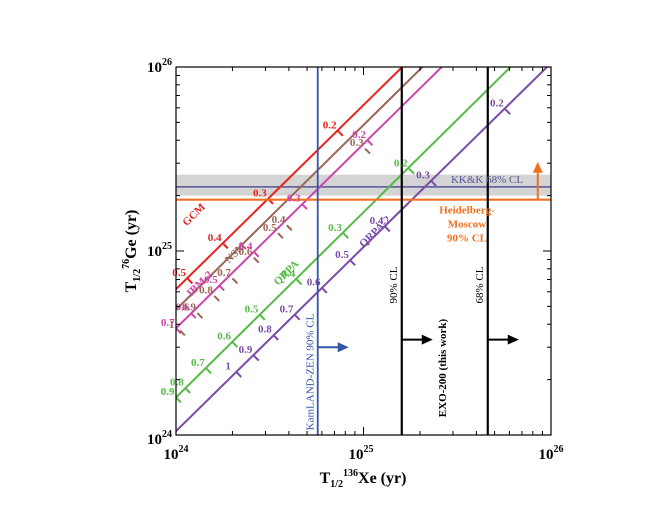 The width and height of the screenshot is (660, 510). What do you see at coordinates (363, 185) in the screenshot?
I see `kk-band` at bounding box center [363, 185].